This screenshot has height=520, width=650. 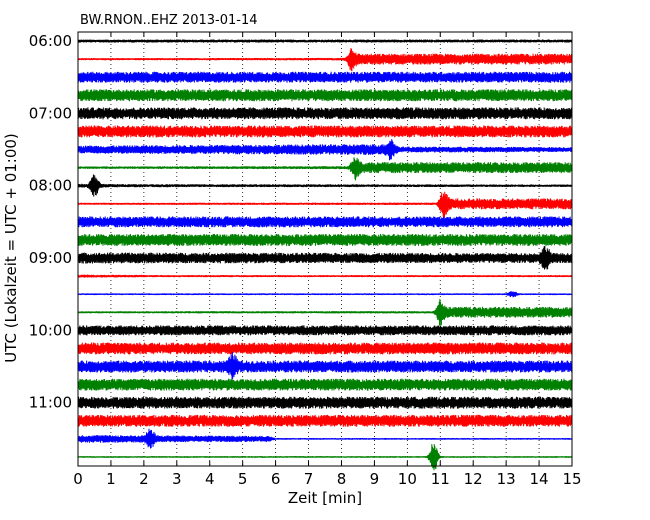 I want to click on x-tick-label: 14, so click(x=539, y=479).